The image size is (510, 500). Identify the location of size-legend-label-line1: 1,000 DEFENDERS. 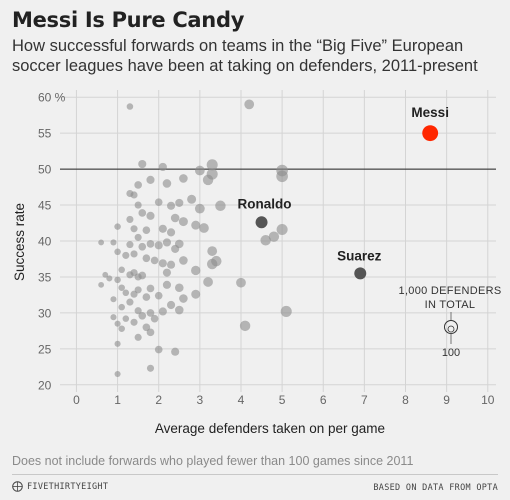
(450, 291).